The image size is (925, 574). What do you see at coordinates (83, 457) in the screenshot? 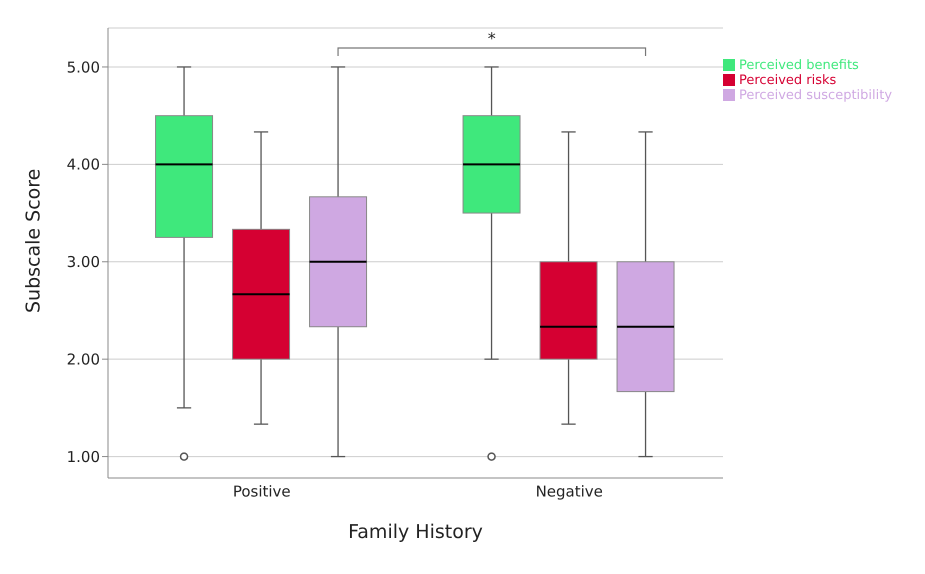
I see `y-tick-label: 1.00` at bounding box center [83, 457].